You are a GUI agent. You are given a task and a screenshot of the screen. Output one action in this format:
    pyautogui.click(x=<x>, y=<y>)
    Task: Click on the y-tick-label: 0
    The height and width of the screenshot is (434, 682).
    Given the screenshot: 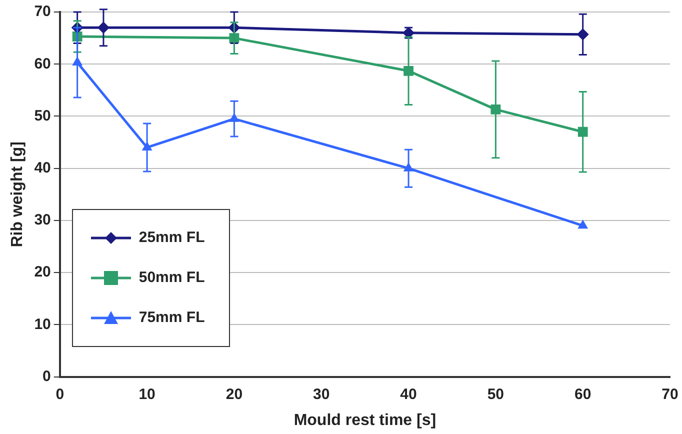 What is the action you would take?
    pyautogui.click(x=46, y=376)
    